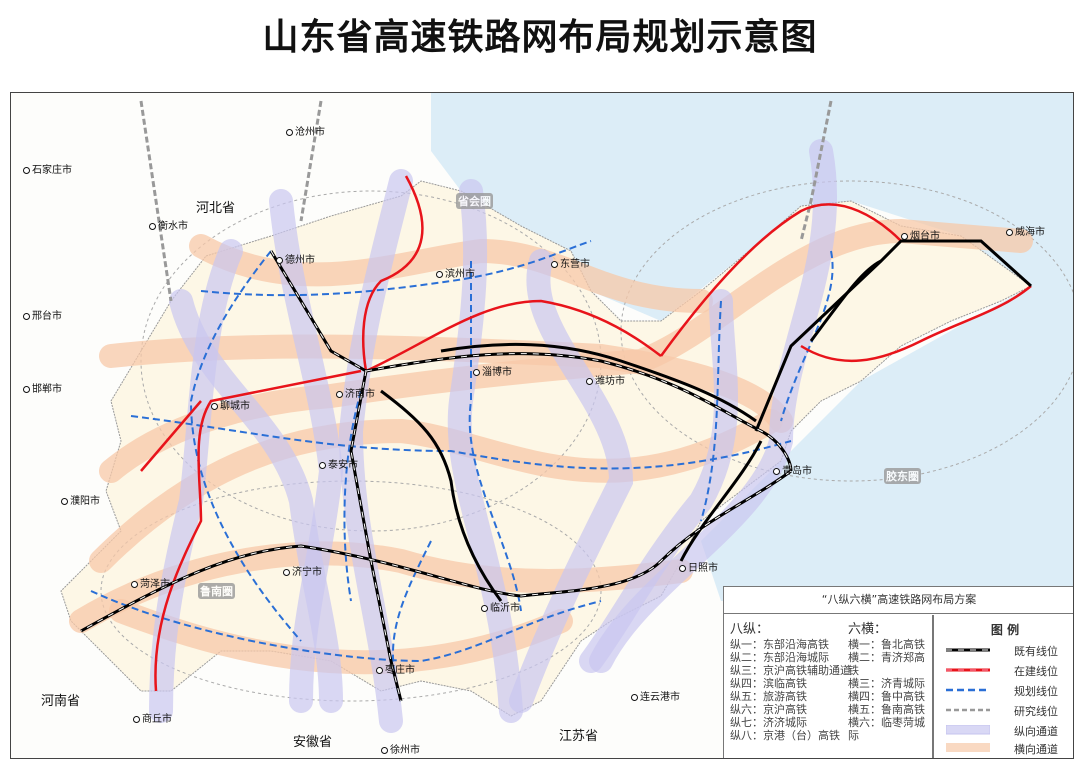 The width and height of the screenshot is (1080, 762). I want to click on city-label: 潍坊市, so click(605, 379).